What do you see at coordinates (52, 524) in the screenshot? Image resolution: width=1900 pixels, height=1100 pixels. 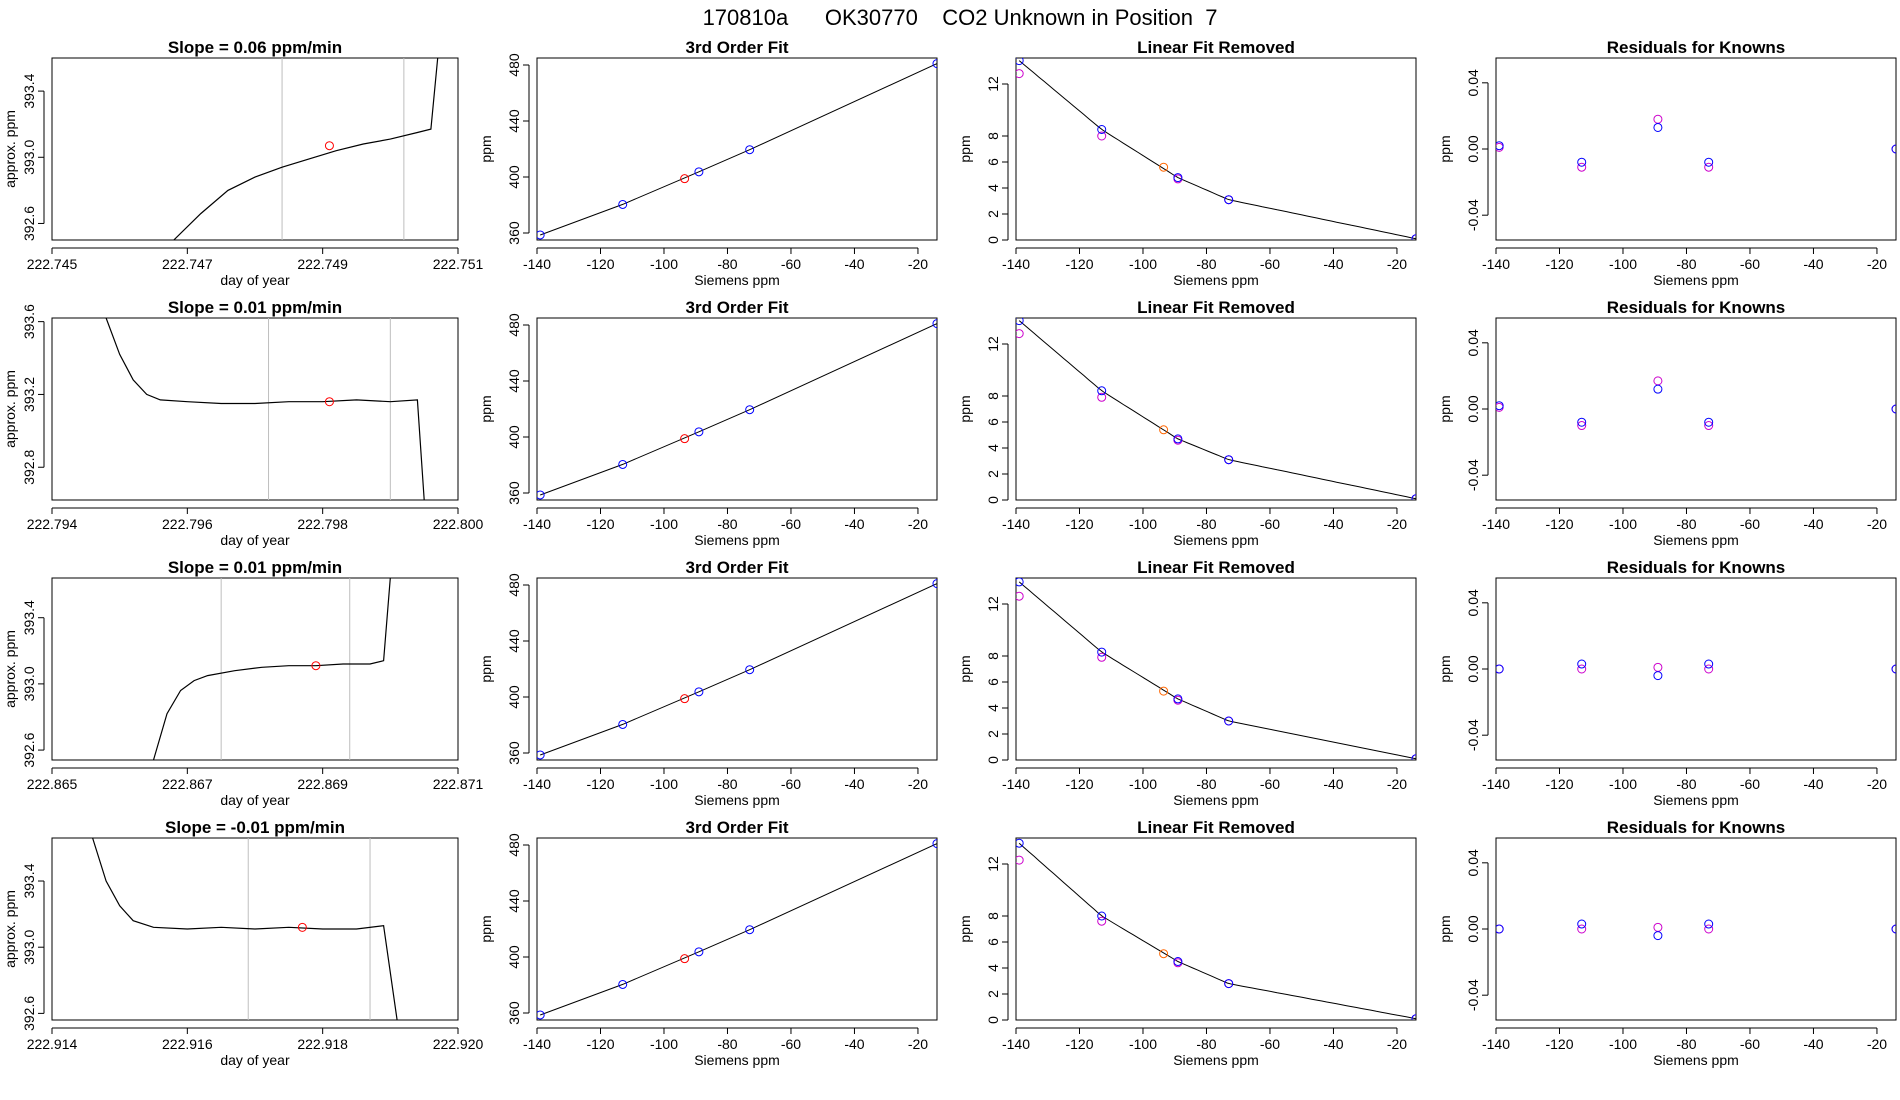 I see `x-tick-label: 222.794` at bounding box center [52, 524].